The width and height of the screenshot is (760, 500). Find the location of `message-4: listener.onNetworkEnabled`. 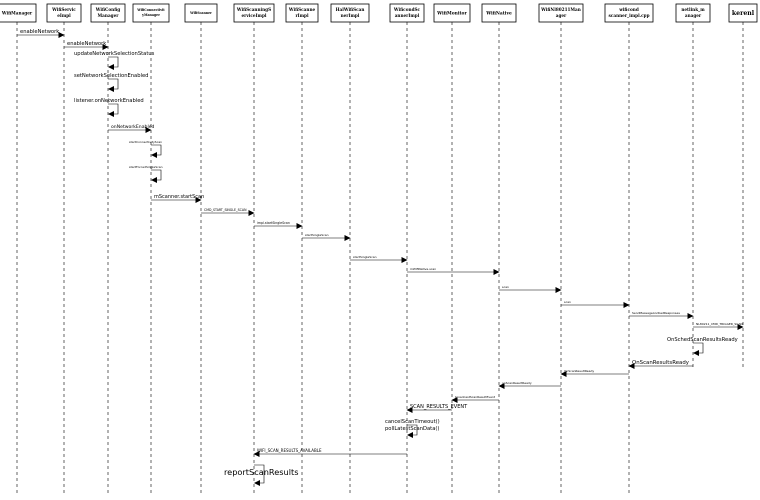

message-4: listener.onNetworkEnabled is located at coordinates (109, 107).